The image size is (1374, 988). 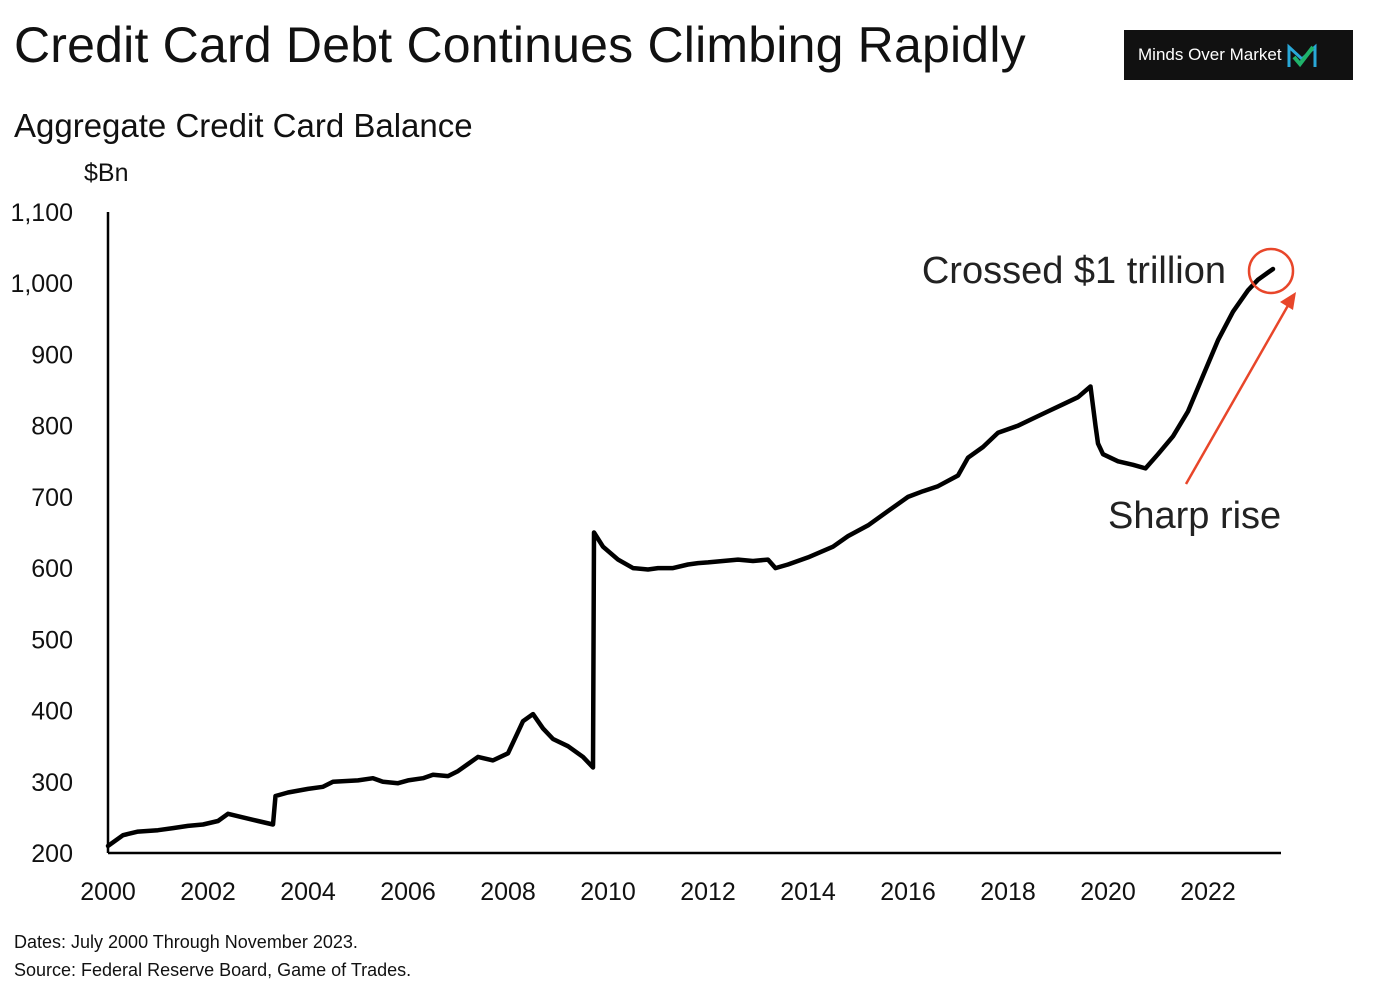 What do you see at coordinates (308, 892) in the screenshot?
I see `x-tick-label: 2004` at bounding box center [308, 892].